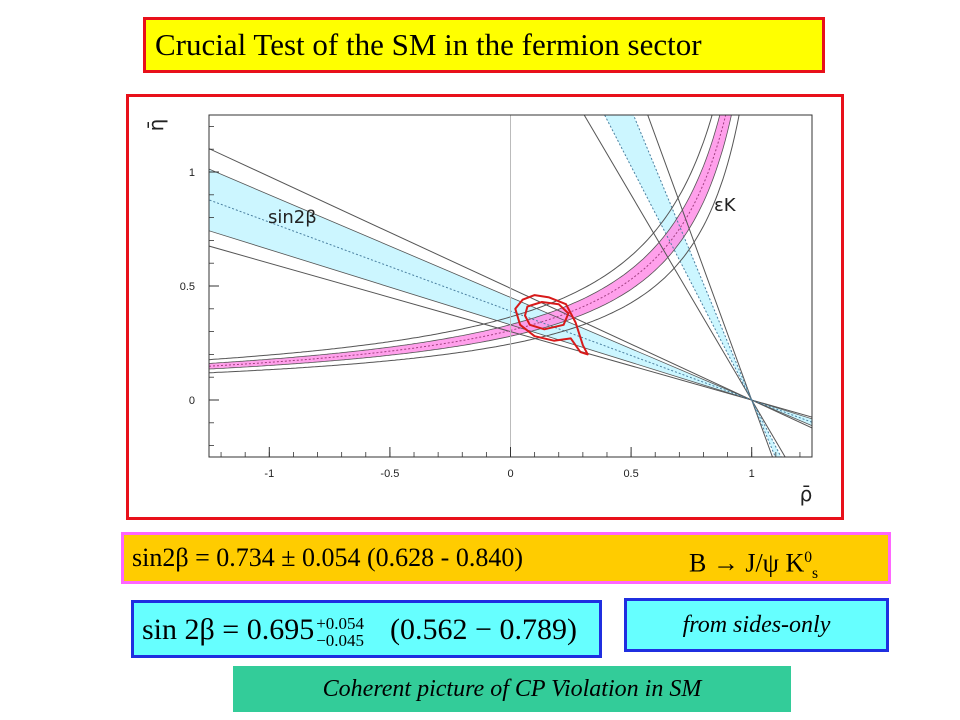 Image resolution: width=960 pixels, height=720 pixels. I want to click on sin2beta-value: sin2β = 0.734 ± 0.054 (0.628 - 0.840), so click(327, 557).